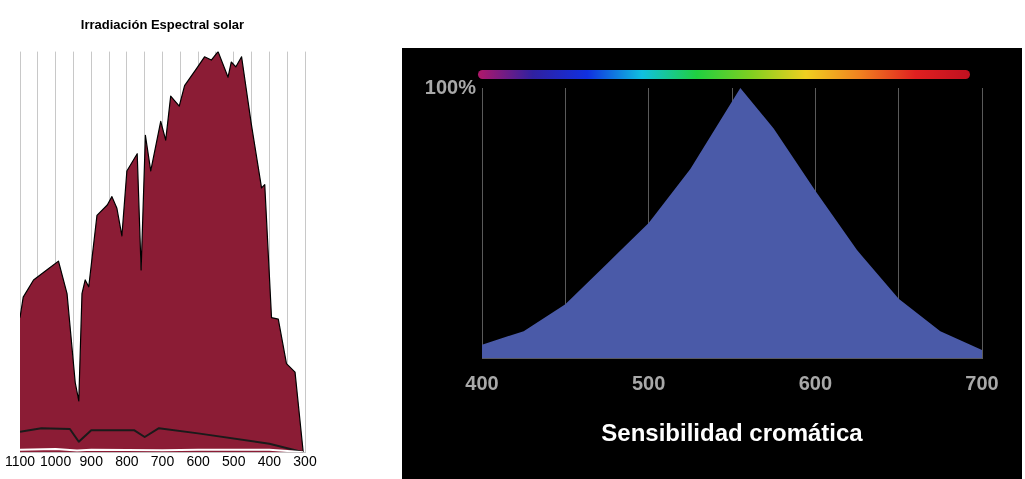 The height and width of the screenshot is (479, 1025). I want to click on x-tick-label: 900, so click(91, 461).